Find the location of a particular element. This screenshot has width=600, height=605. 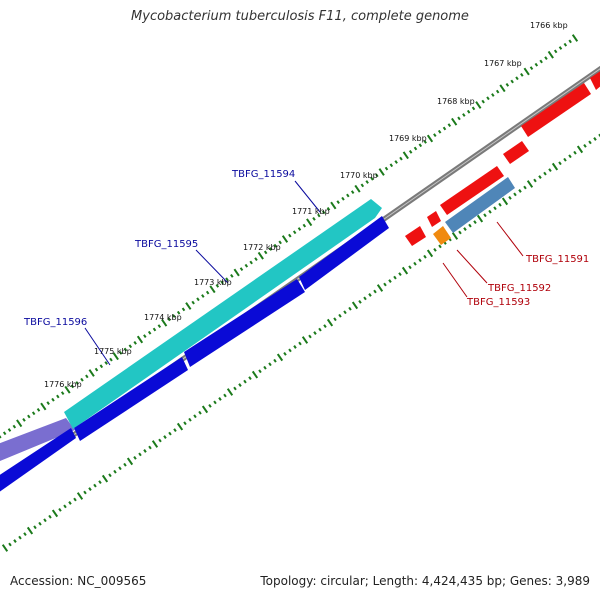

scale-label: 1770 kbp is located at coordinates (359, 175).